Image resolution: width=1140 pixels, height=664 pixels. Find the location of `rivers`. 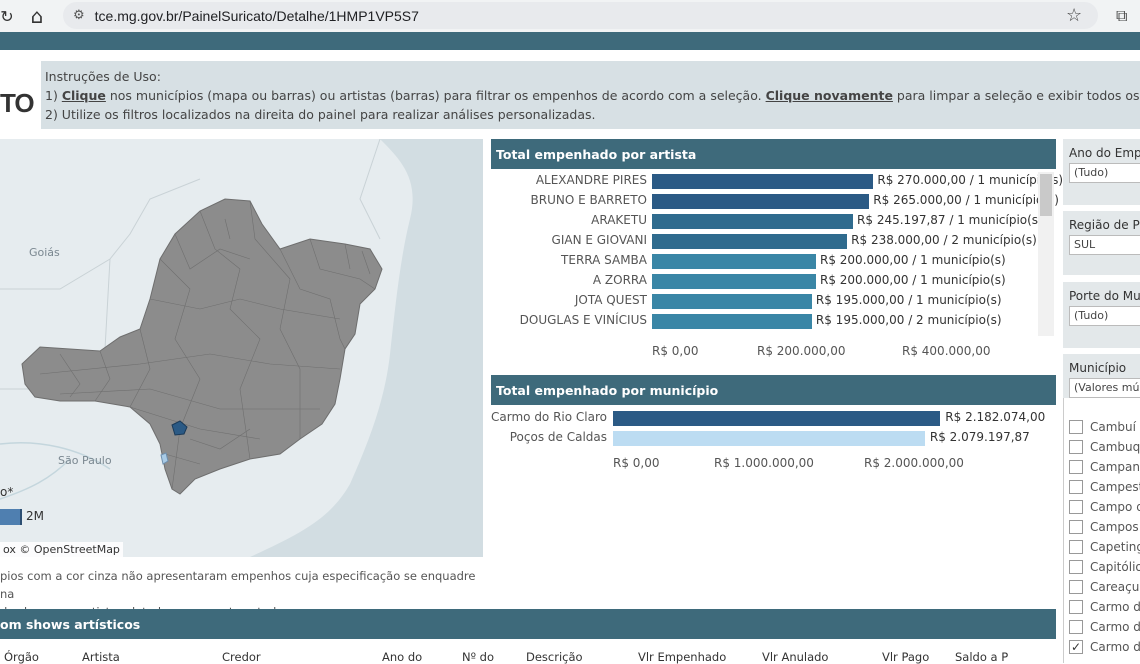

rivers is located at coordinates (55, 470).